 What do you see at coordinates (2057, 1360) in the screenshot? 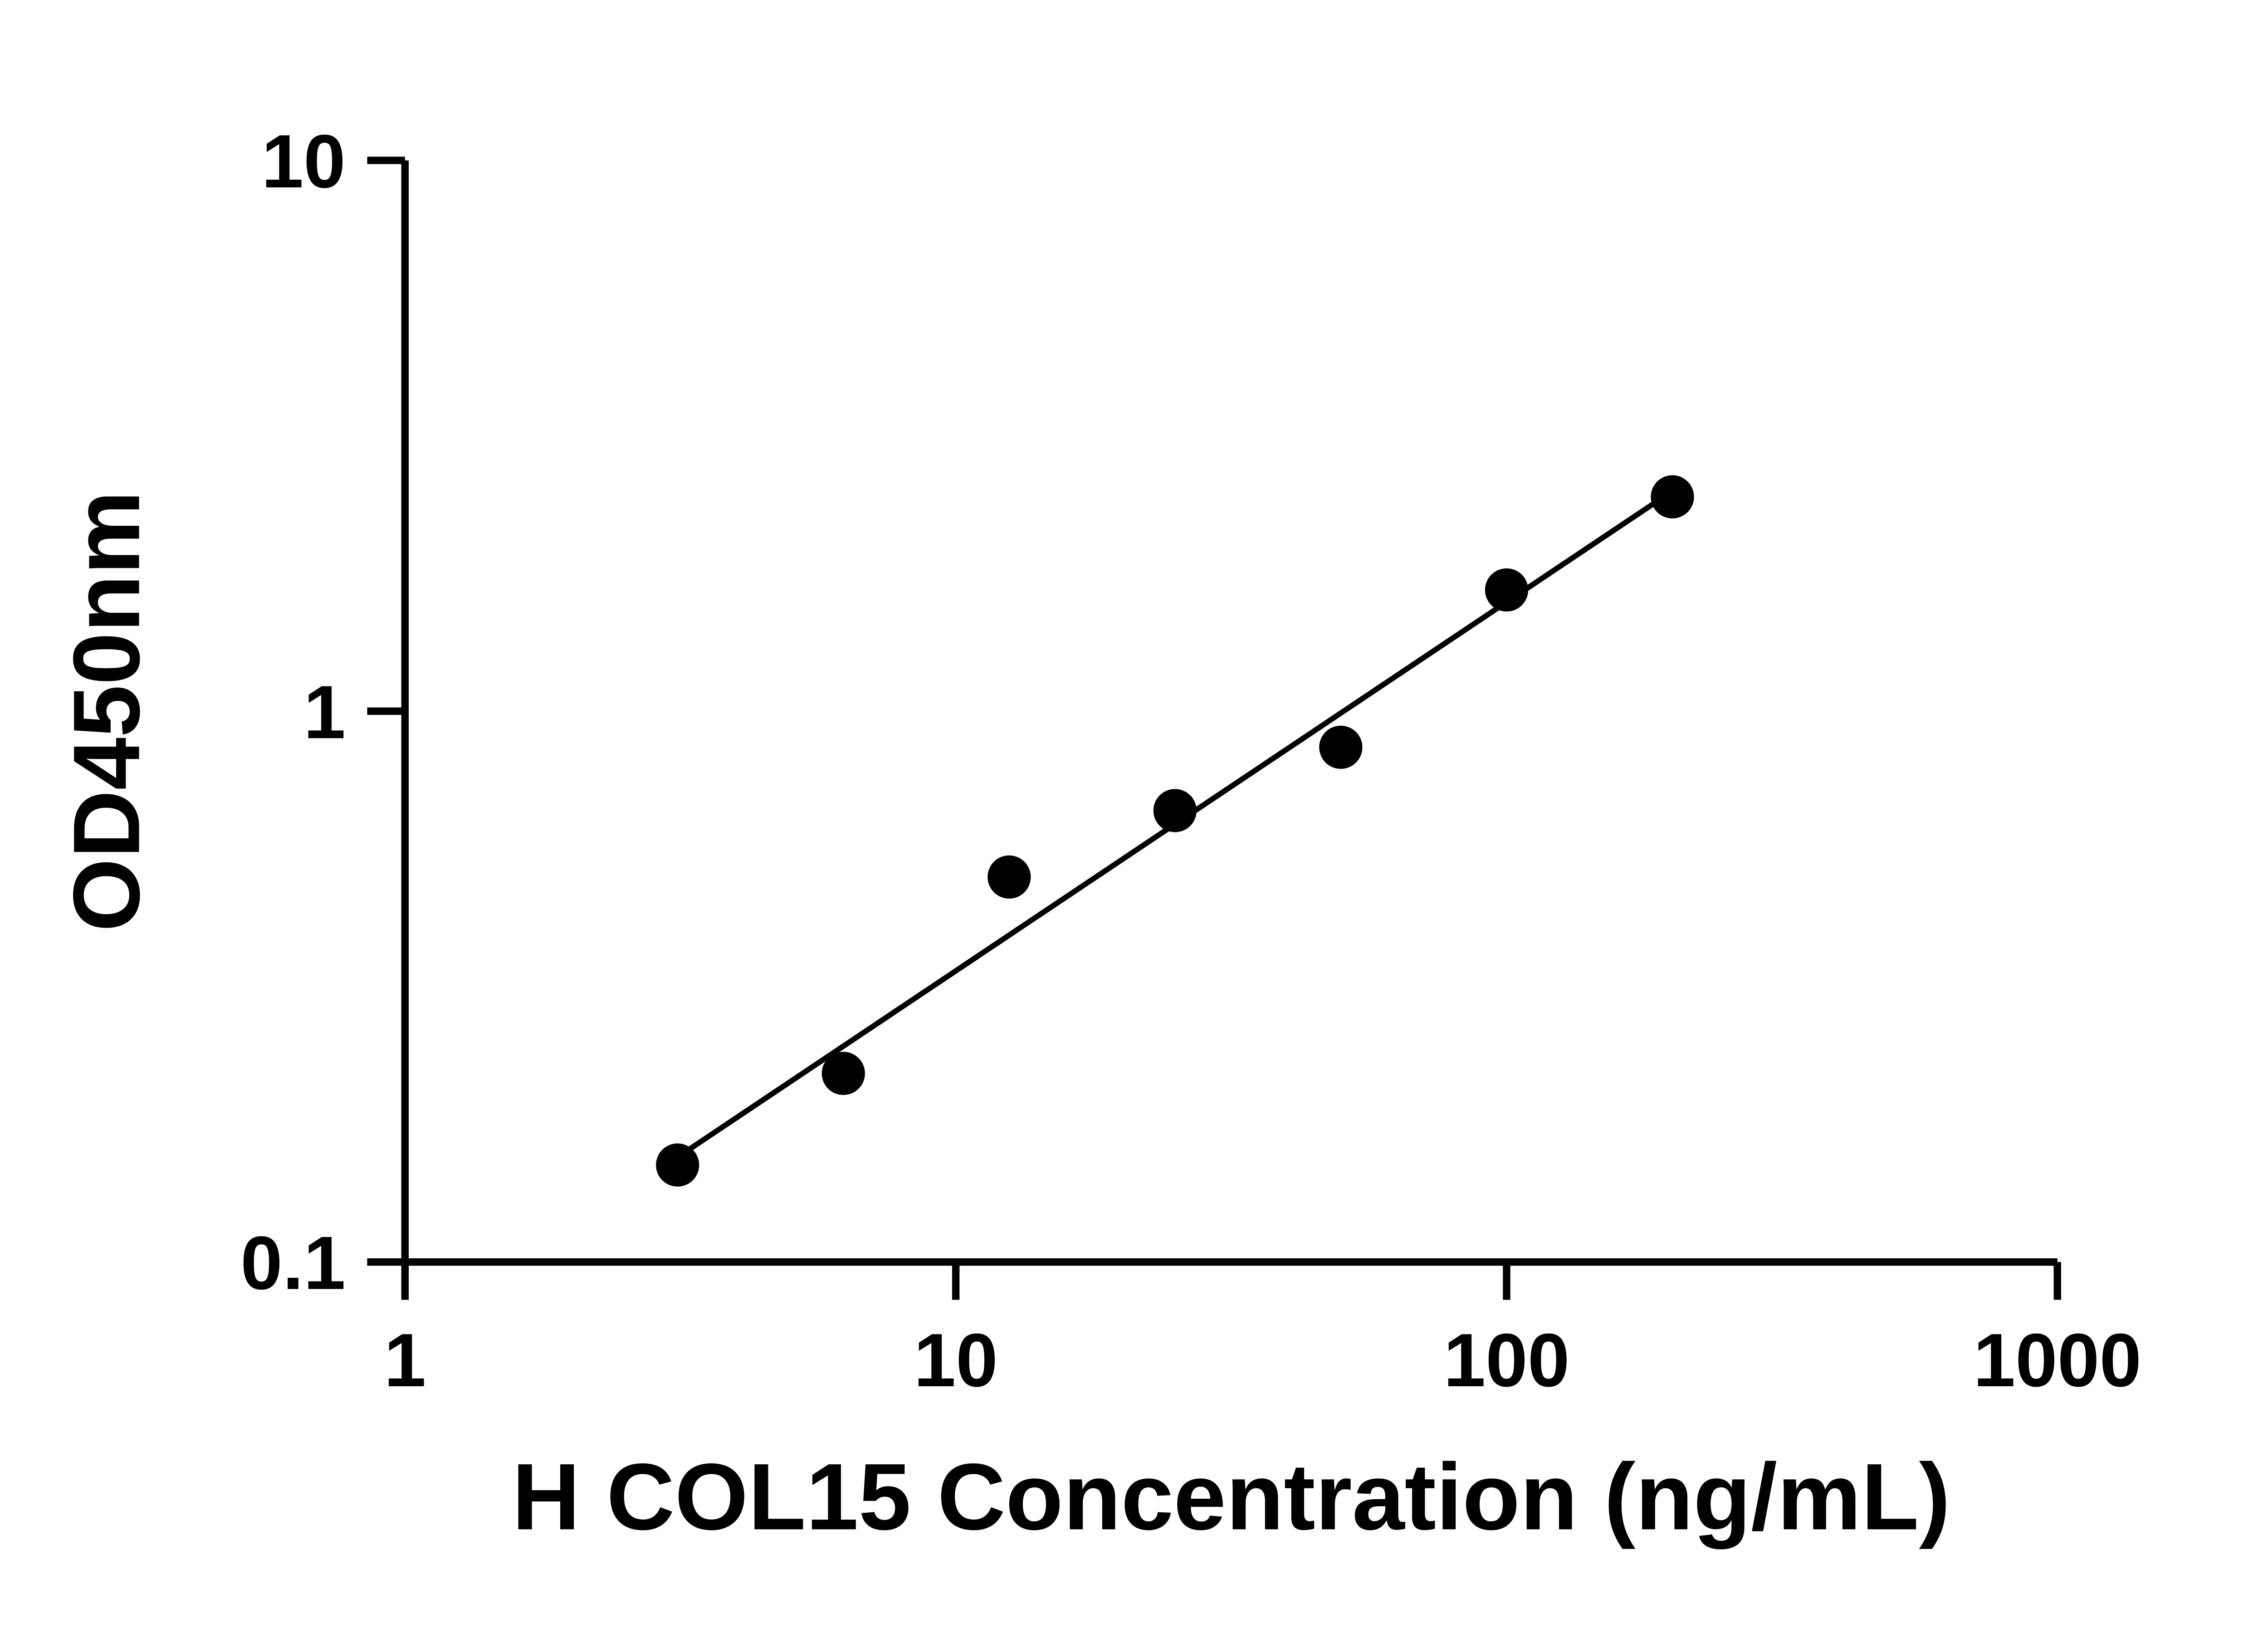
I see `x-tick-label: 1000` at bounding box center [2057, 1360].